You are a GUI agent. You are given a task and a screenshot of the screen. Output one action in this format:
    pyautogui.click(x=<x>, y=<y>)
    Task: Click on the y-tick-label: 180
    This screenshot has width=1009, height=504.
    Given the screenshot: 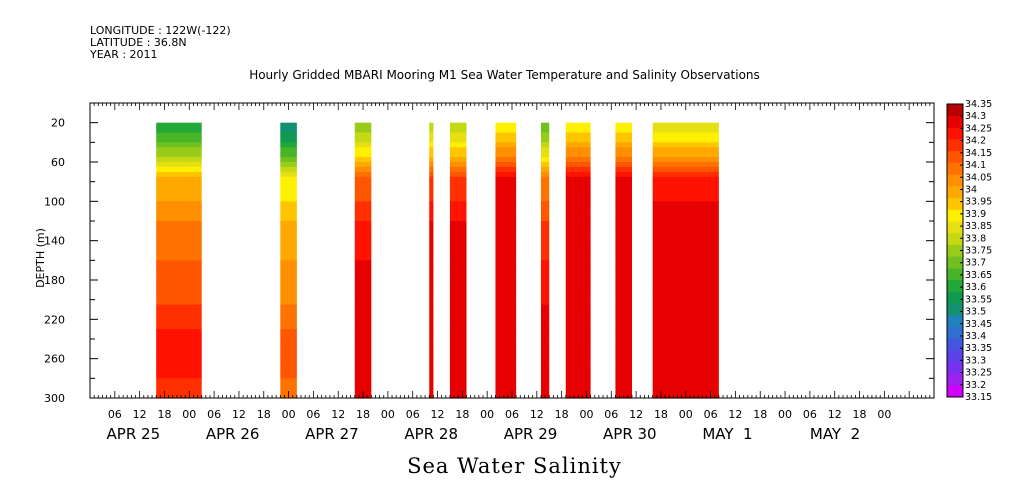 What is the action you would take?
    pyautogui.click(x=54, y=280)
    